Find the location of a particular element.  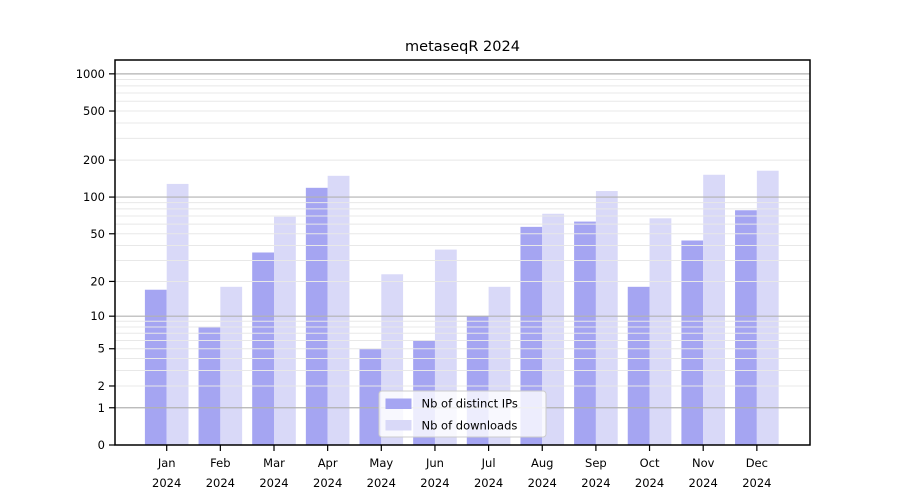

legend: Nb of distinct IPs Nb of downloads is located at coordinates (462, 414).